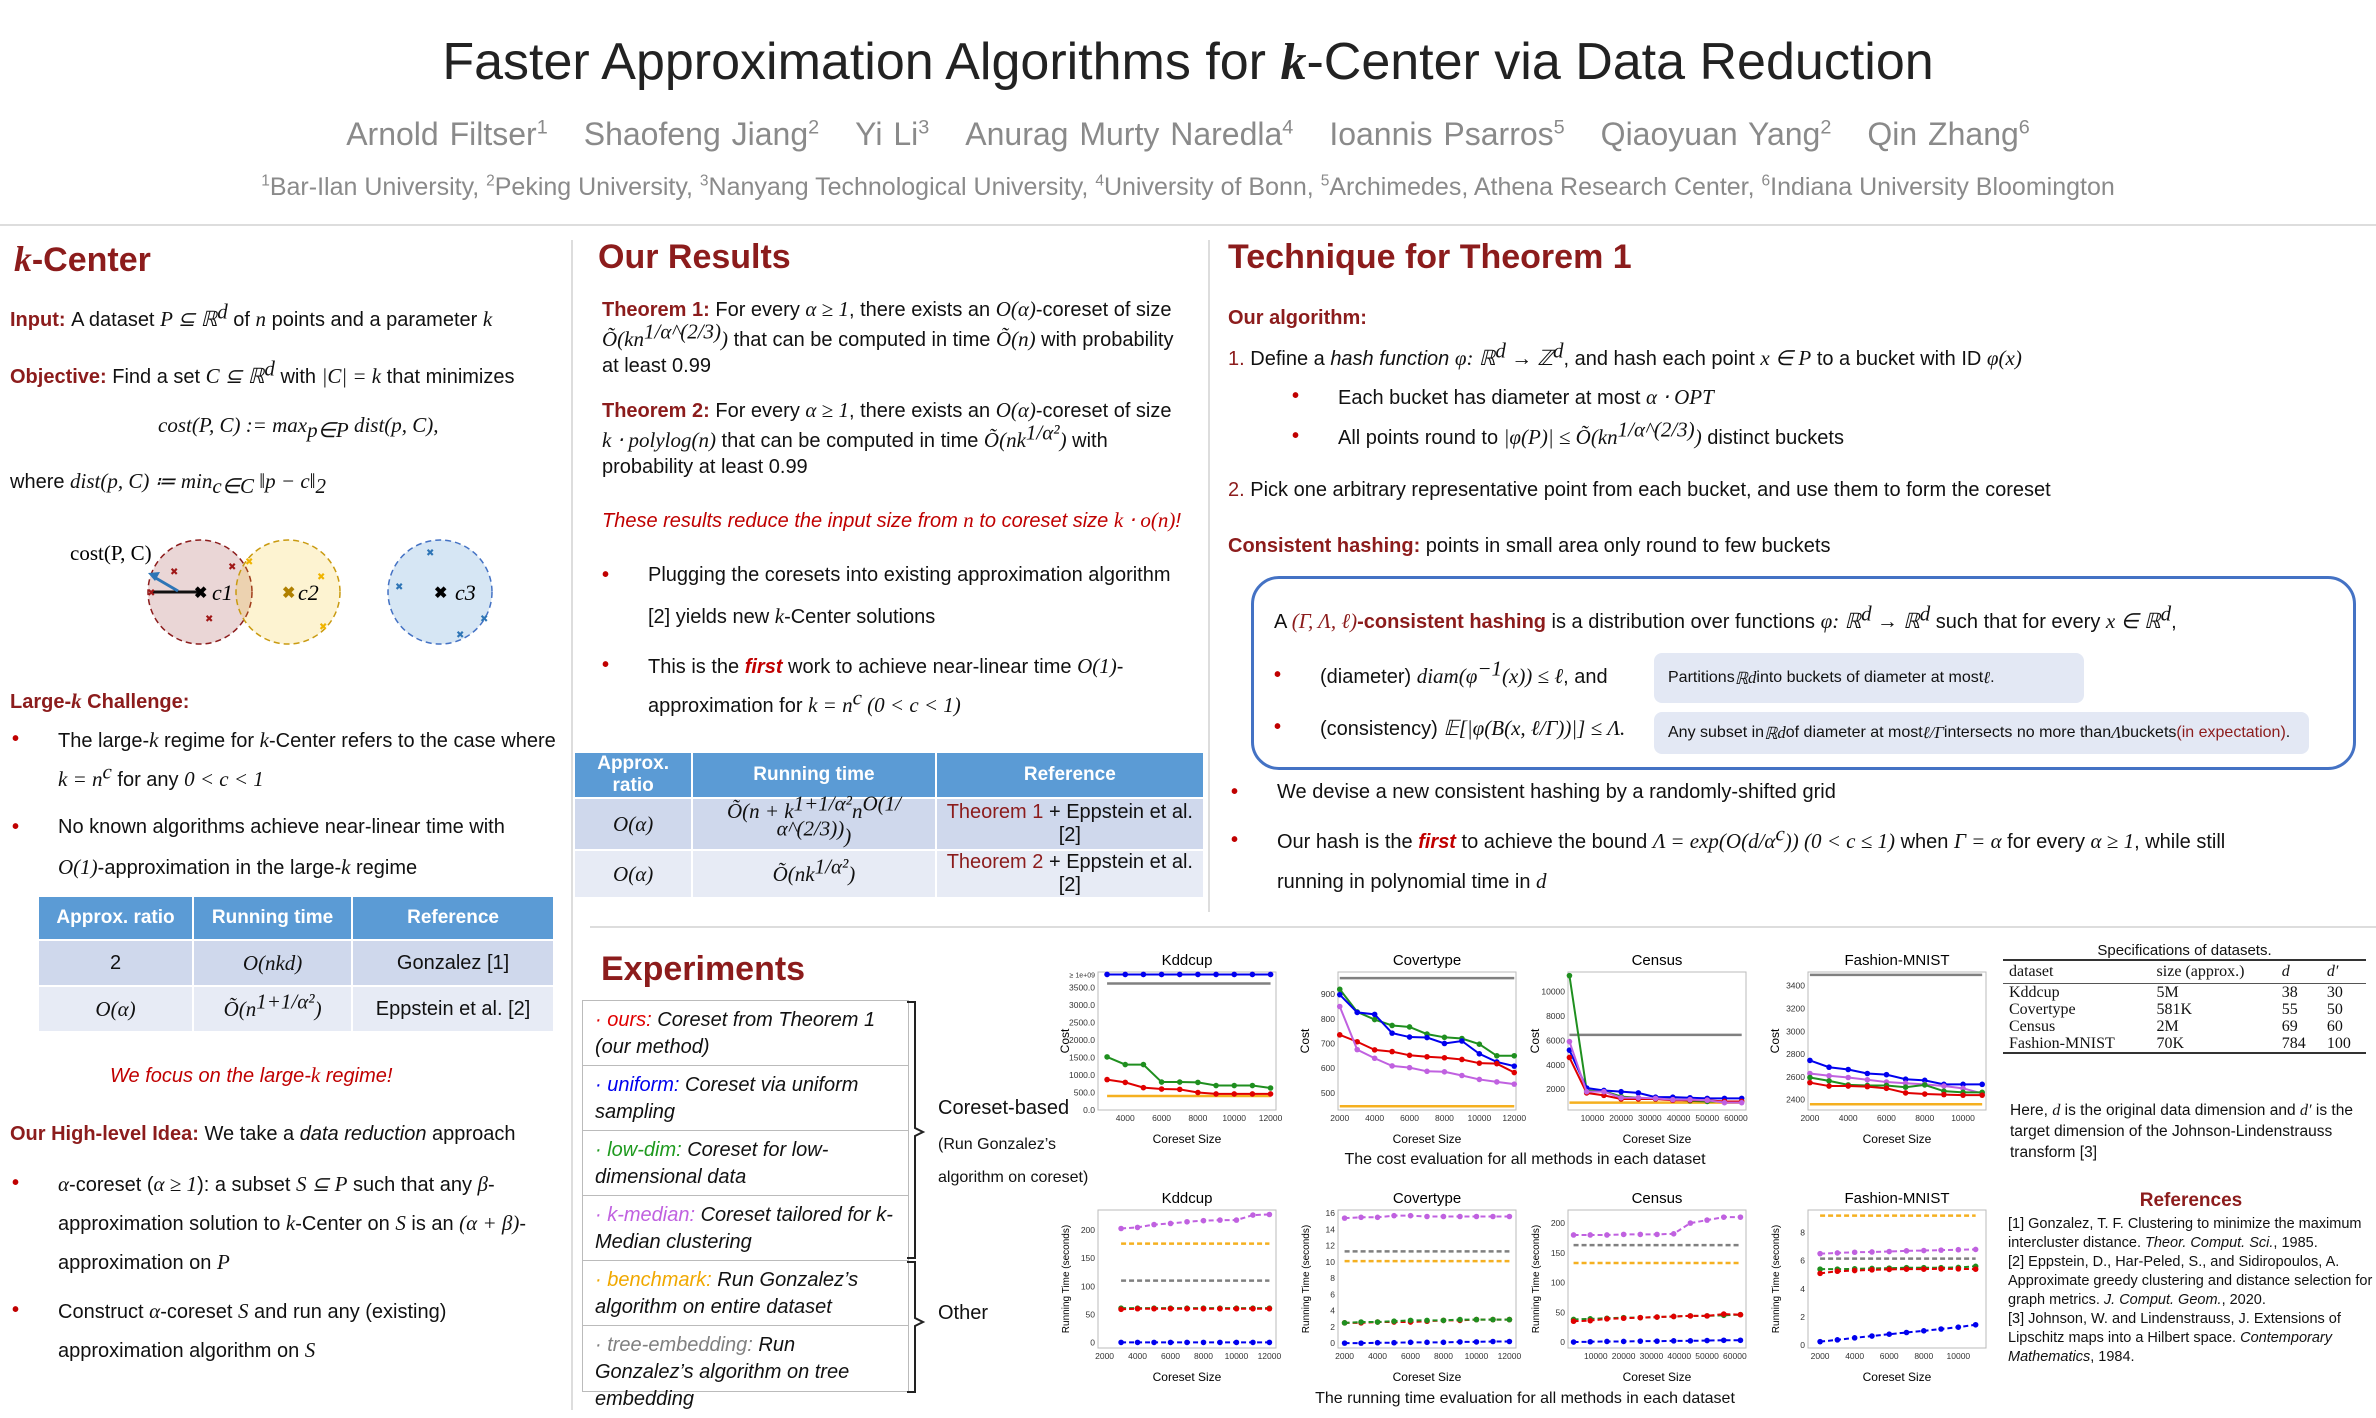 Image resolution: width=2376 pixels, height=1418 pixels. Describe the element at coordinates (191, 593) in the screenshot. I see `cluster-points: ✖ ✖ ✖ ✖` at that location.